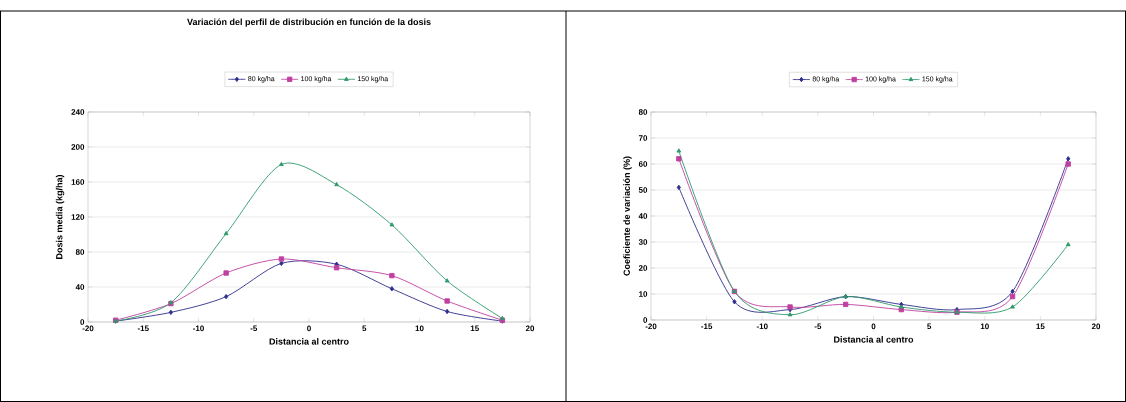 The image size is (1126, 402). What do you see at coordinates (627, 216) in the screenshot?
I see `y-axis-title: Coeficiente de variación (%)` at bounding box center [627, 216].